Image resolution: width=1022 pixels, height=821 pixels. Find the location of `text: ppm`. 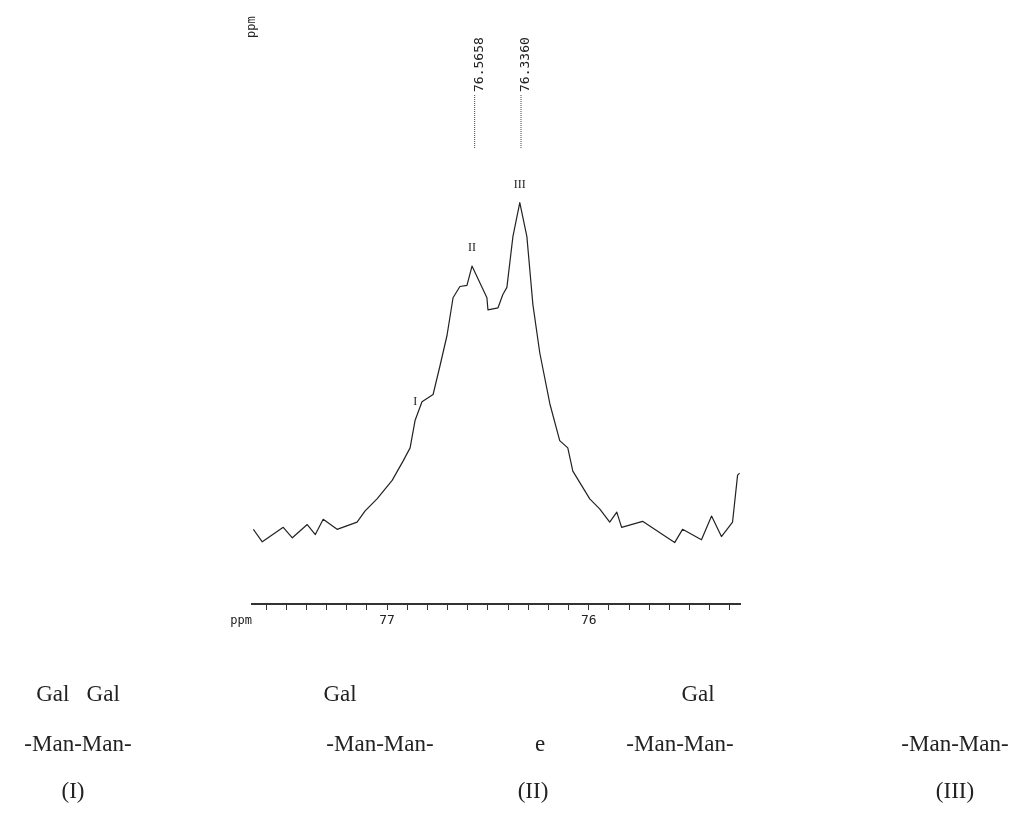

text: ppm is located at coordinates (251, 27).